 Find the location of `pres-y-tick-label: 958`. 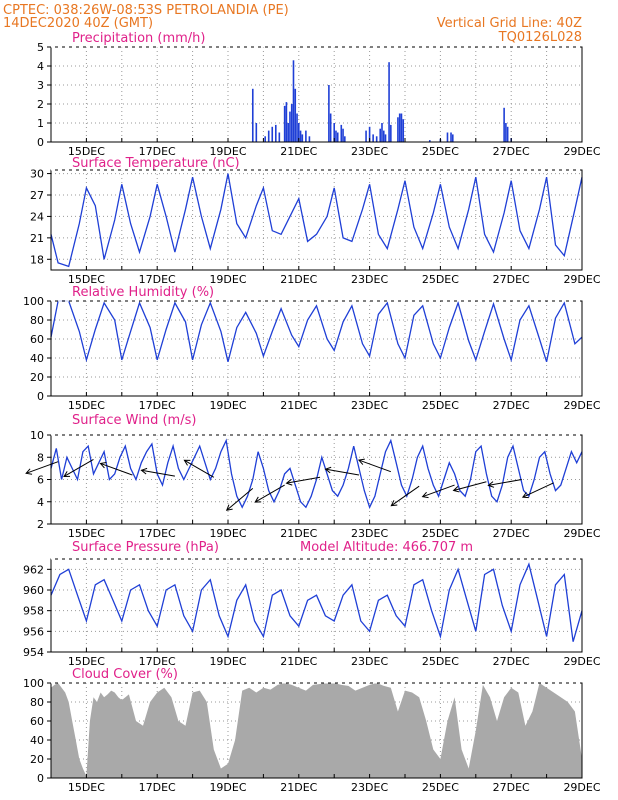

pres-y-tick-label: 958 is located at coordinates (33, 611).